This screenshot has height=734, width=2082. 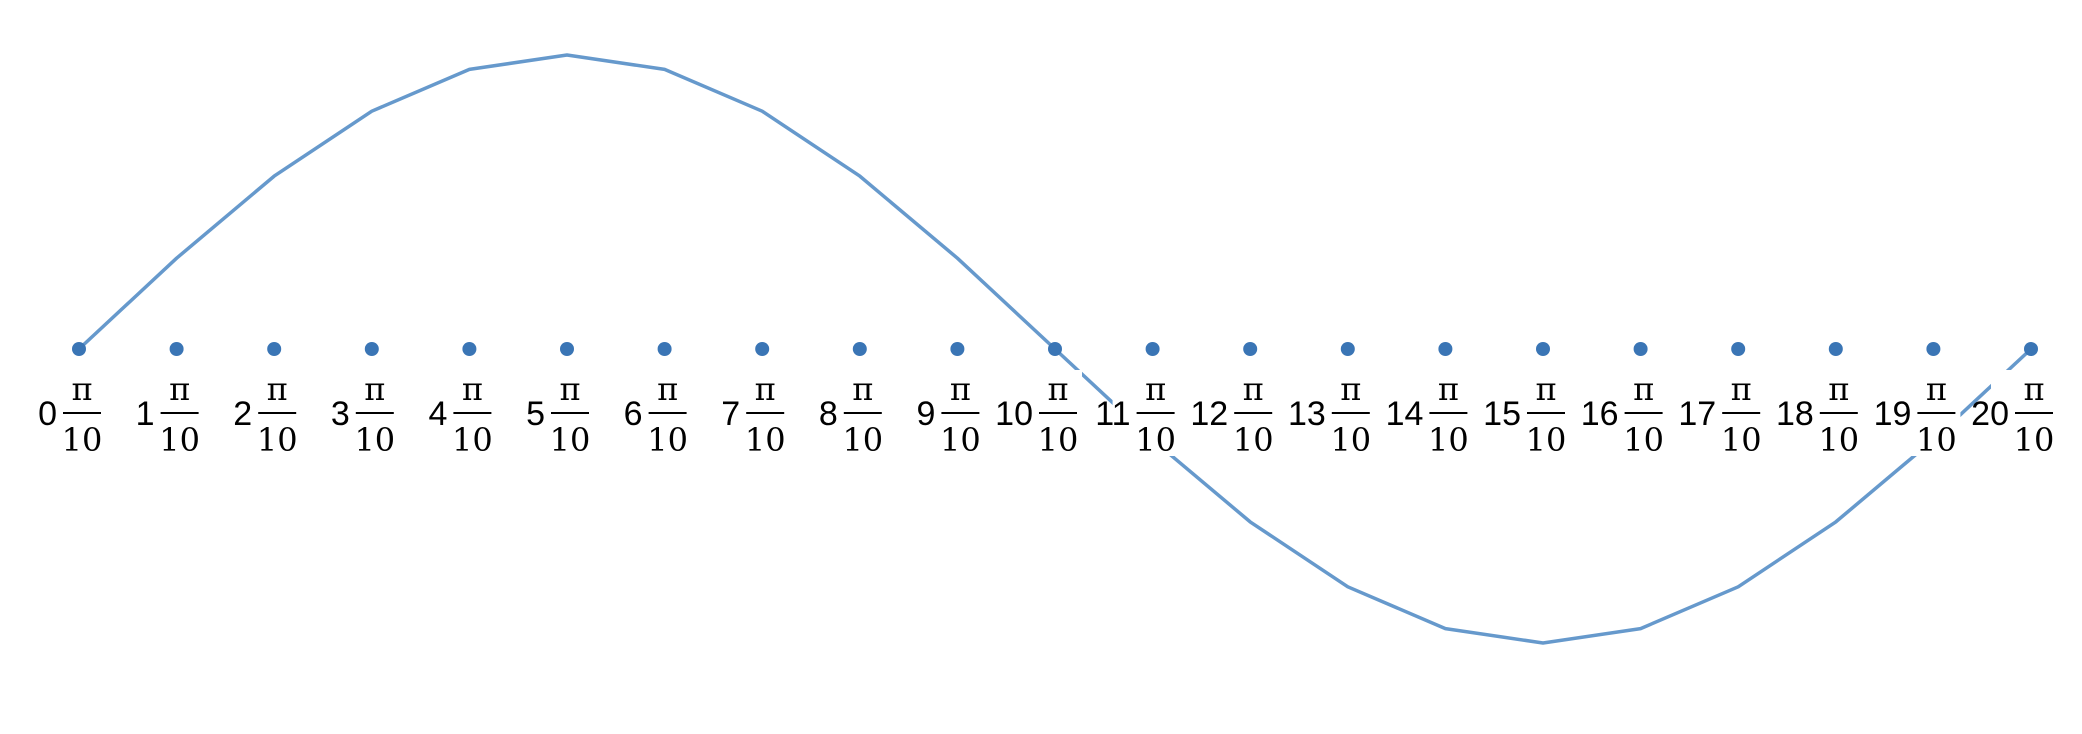 What do you see at coordinates (2014, 414) in the screenshot?
I see `tick-label-20: 20 π 10` at bounding box center [2014, 414].